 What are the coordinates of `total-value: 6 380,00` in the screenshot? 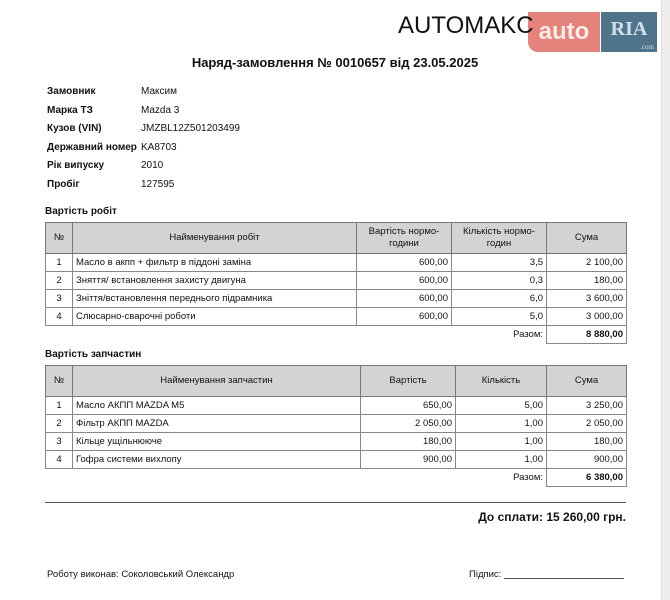 It's located at (586, 477).